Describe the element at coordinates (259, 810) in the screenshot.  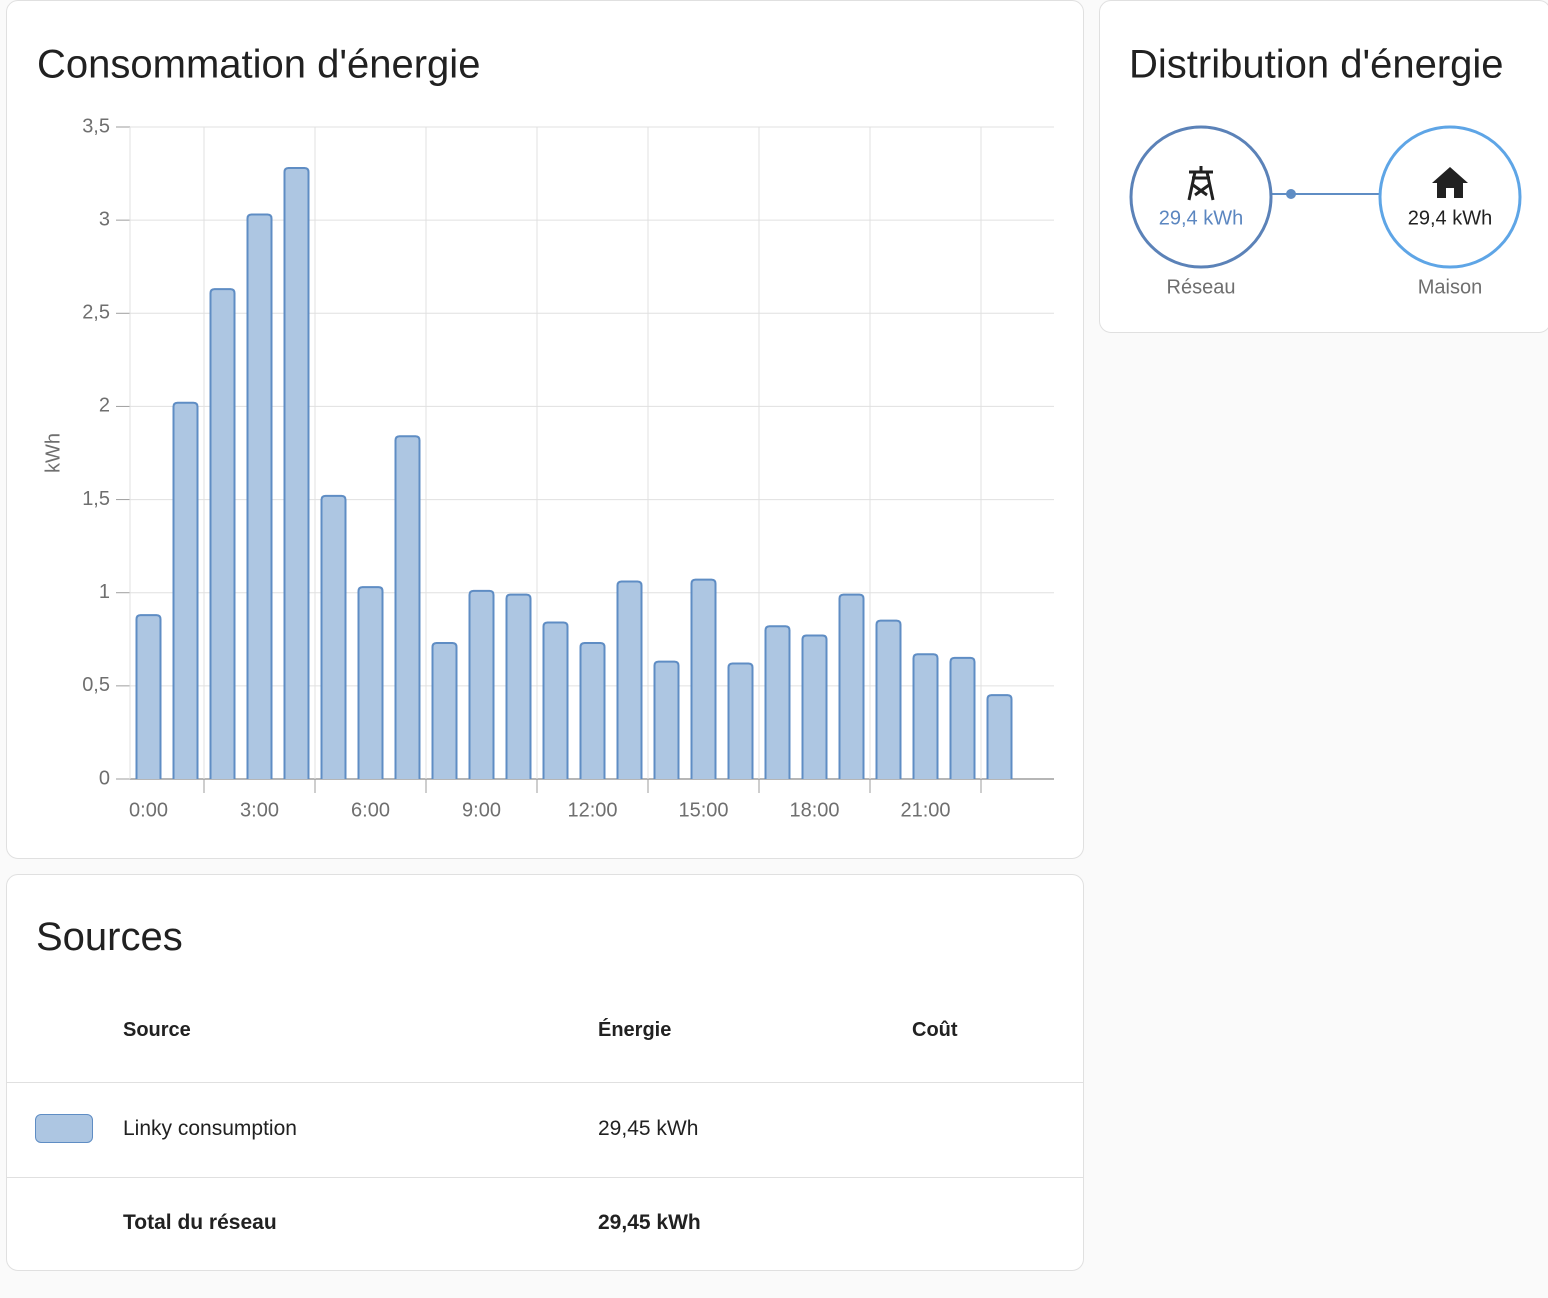
I see `x-tick-label: 3:00` at that location.